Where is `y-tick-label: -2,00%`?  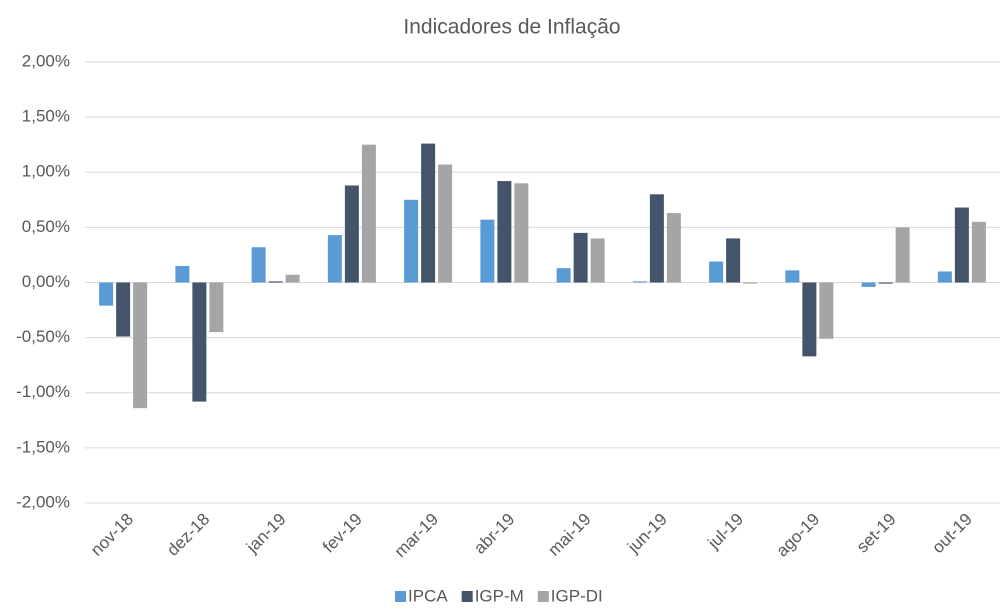 y-tick-label: -2,00% is located at coordinates (43, 501).